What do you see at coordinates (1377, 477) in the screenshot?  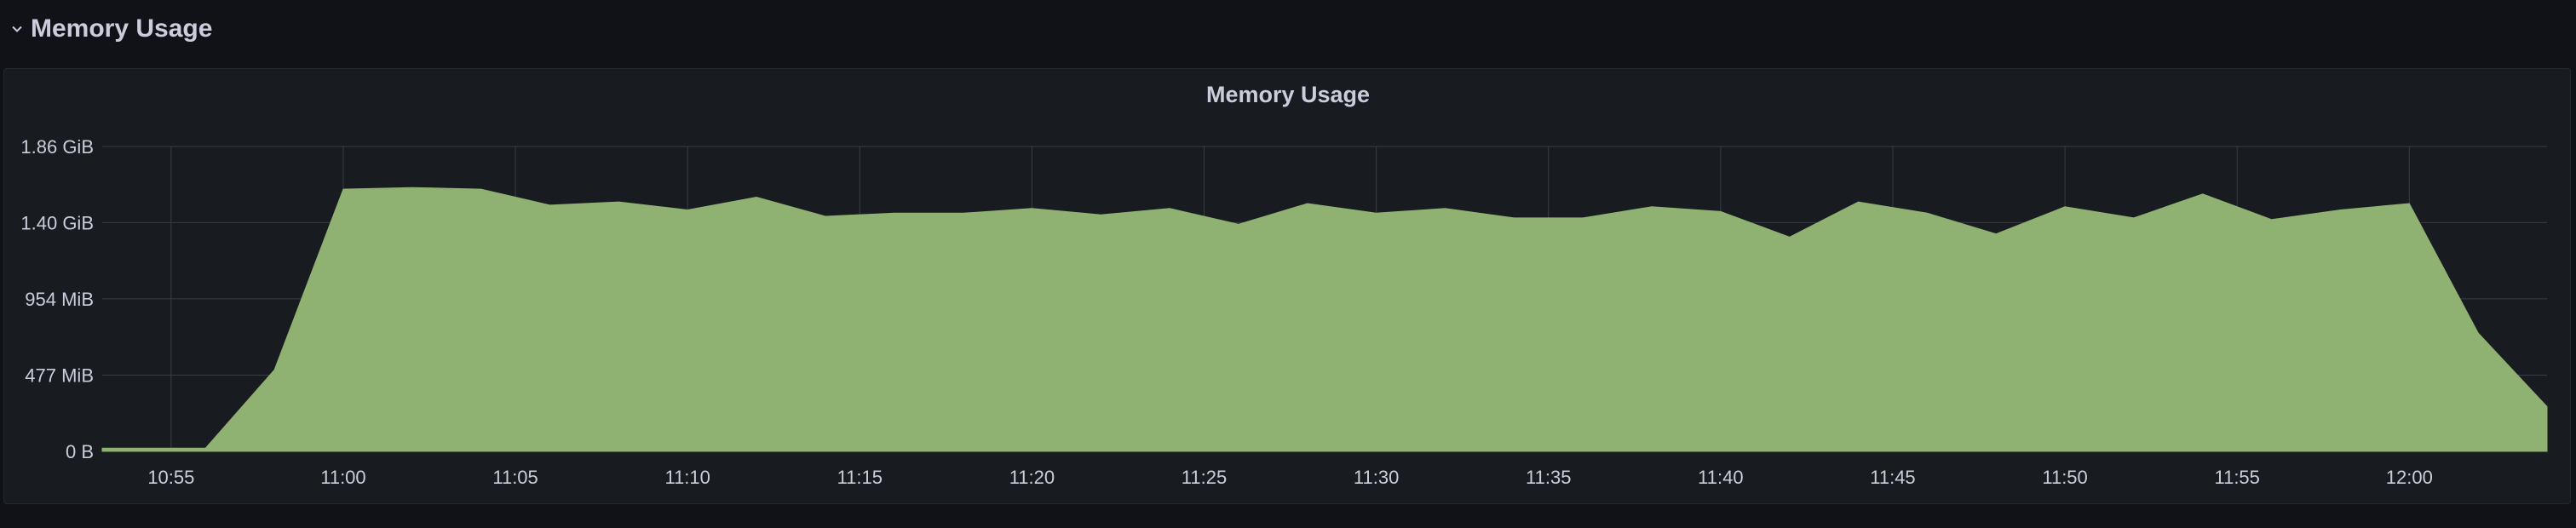 I see `x-tick-label: 11:30` at bounding box center [1377, 477].